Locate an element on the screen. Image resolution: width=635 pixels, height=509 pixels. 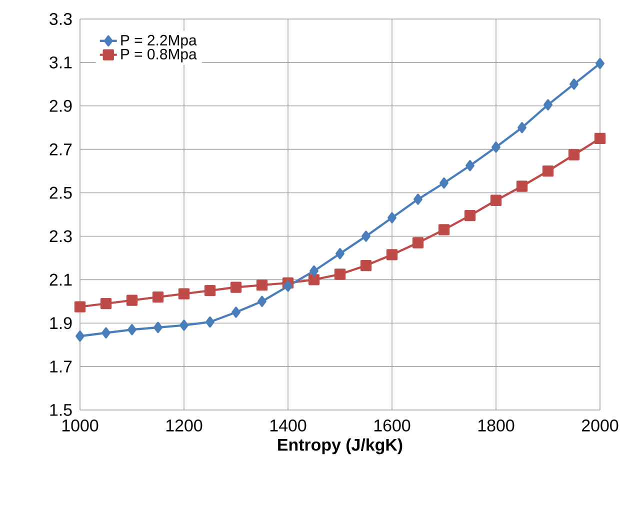
y-tick-label: 2.9 is located at coordinates (61, 106).